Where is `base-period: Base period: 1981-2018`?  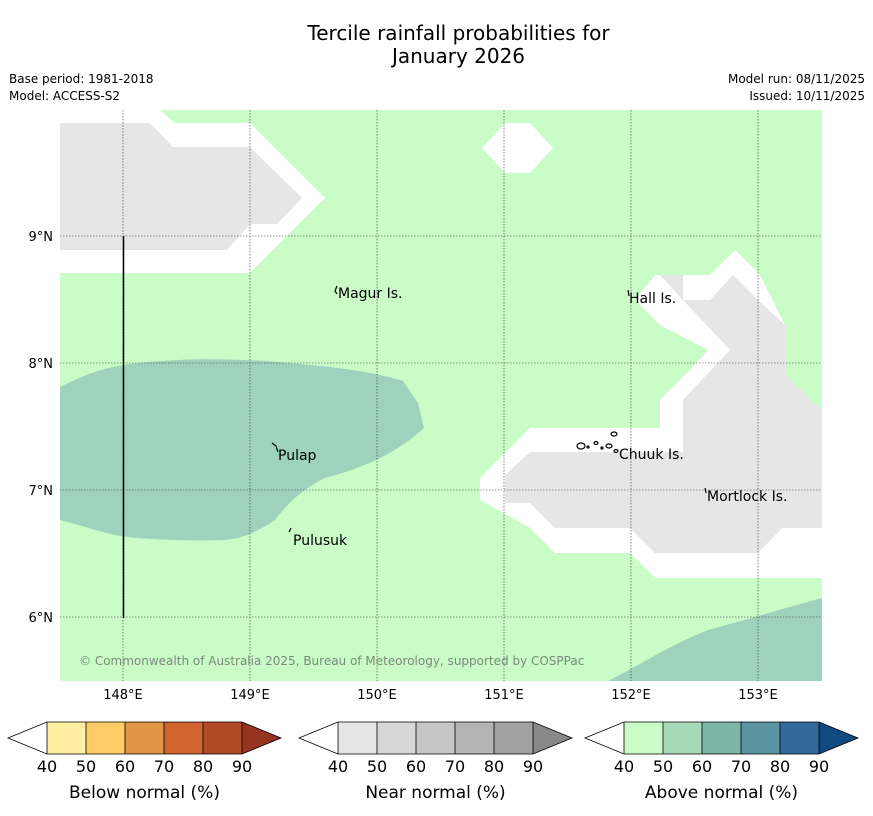 base-period: Base period: 1981-2018 is located at coordinates (81, 79).